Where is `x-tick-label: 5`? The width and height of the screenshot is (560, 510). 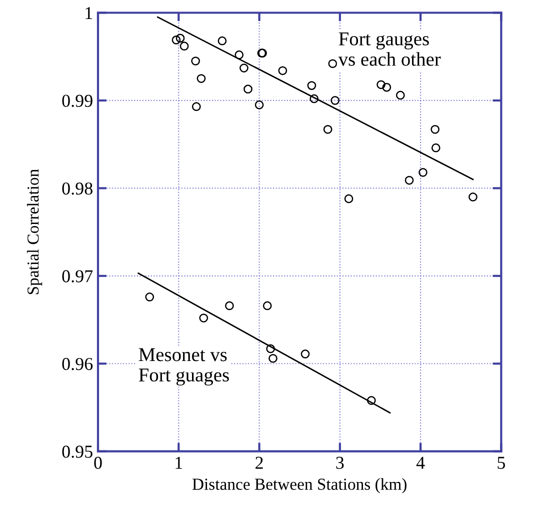 x-tick-label: 5 is located at coordinates (502, 462).